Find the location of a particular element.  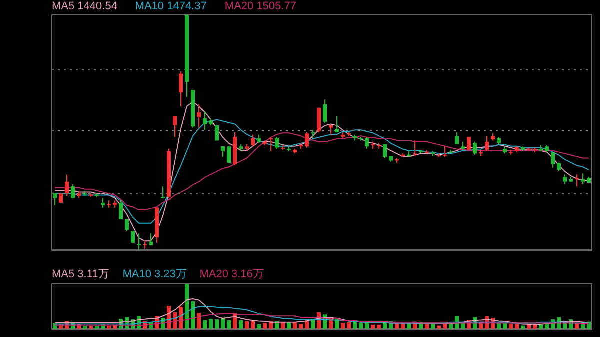

text: MA5 3.11万 is located at coordinates (81, 274).